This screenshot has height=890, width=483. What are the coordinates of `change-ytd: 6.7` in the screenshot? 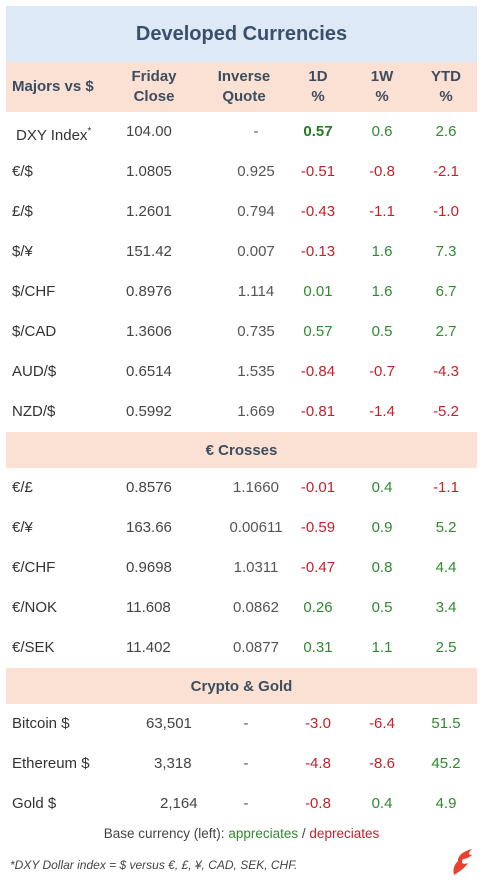 It's located at (446, 291).